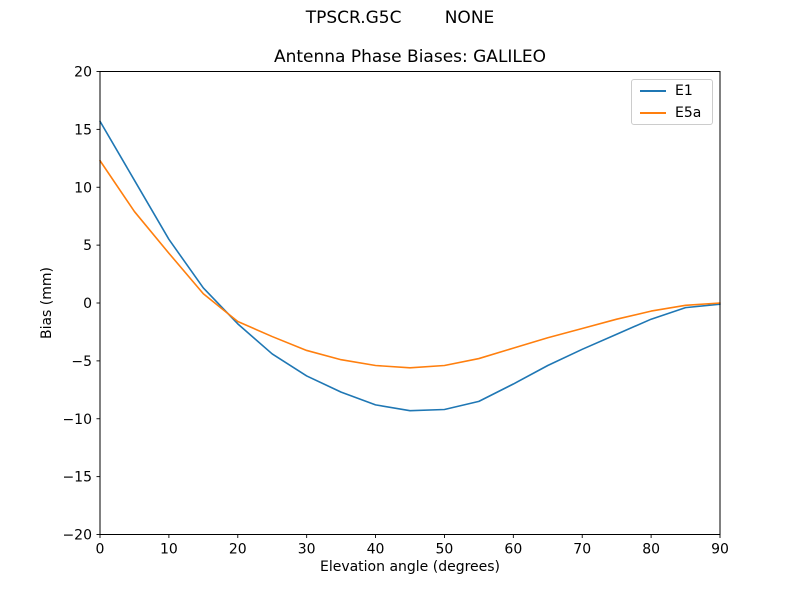  I want to click on x-tick-label: 10, so click(169, 550).